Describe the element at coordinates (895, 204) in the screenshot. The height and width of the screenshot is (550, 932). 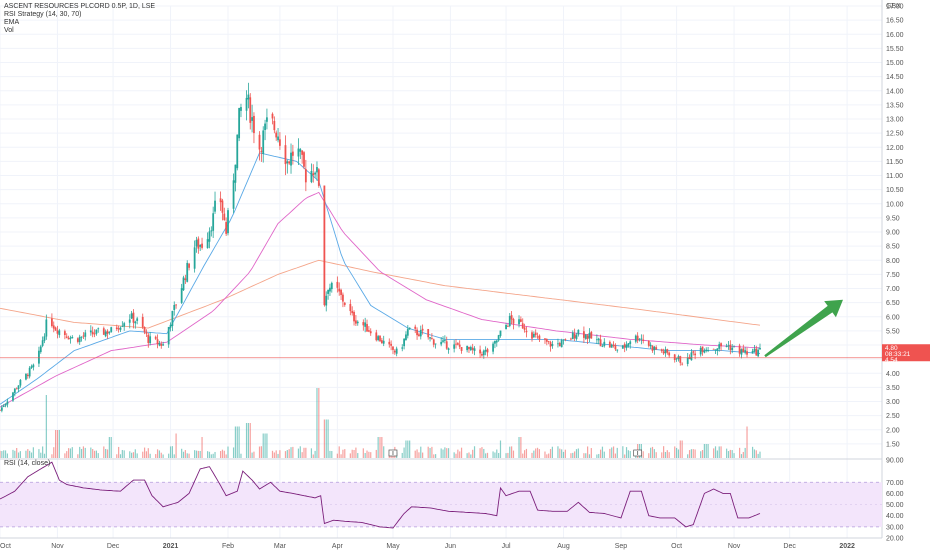
I see `price-tick-label: 10.00` at that location.